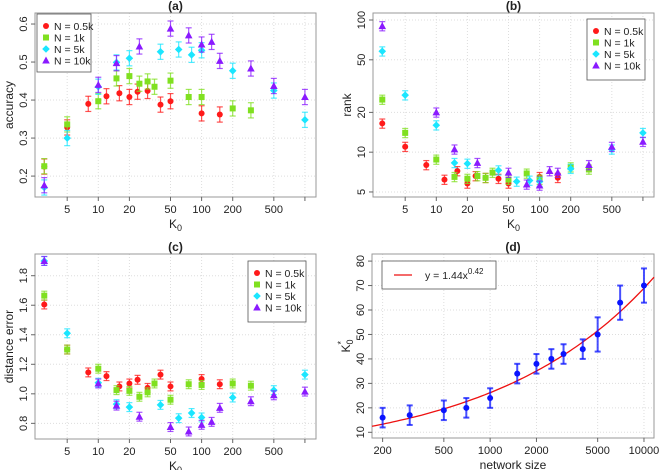  Describe the element at coordinates (285, 274) in the screenshot. I see `legend-label: N = 0.5k` at that location.